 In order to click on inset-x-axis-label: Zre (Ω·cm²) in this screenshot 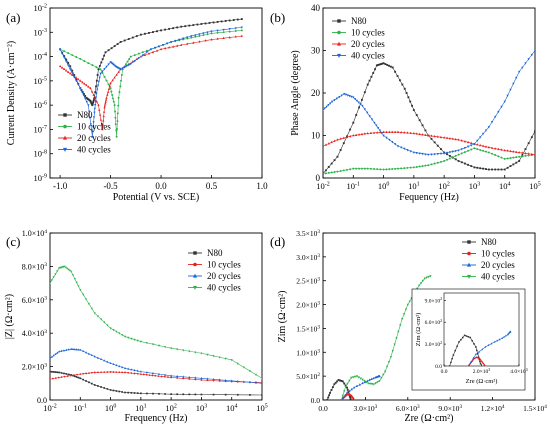, I will do `click(482, 381)`.